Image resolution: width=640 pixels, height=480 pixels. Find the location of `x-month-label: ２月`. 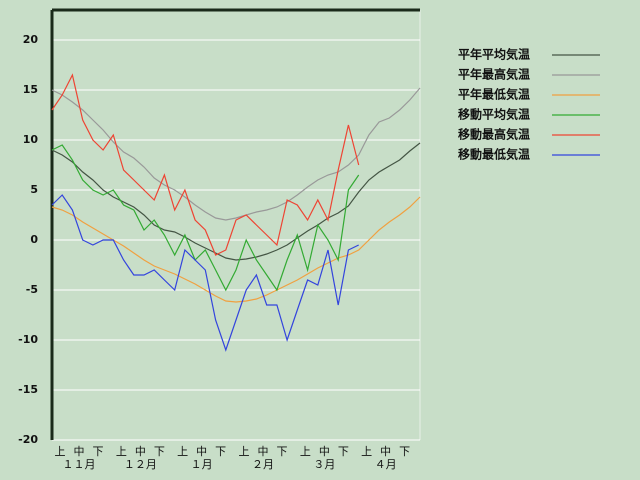

x-month-label: ２月 is located at coordinates (263, 464).